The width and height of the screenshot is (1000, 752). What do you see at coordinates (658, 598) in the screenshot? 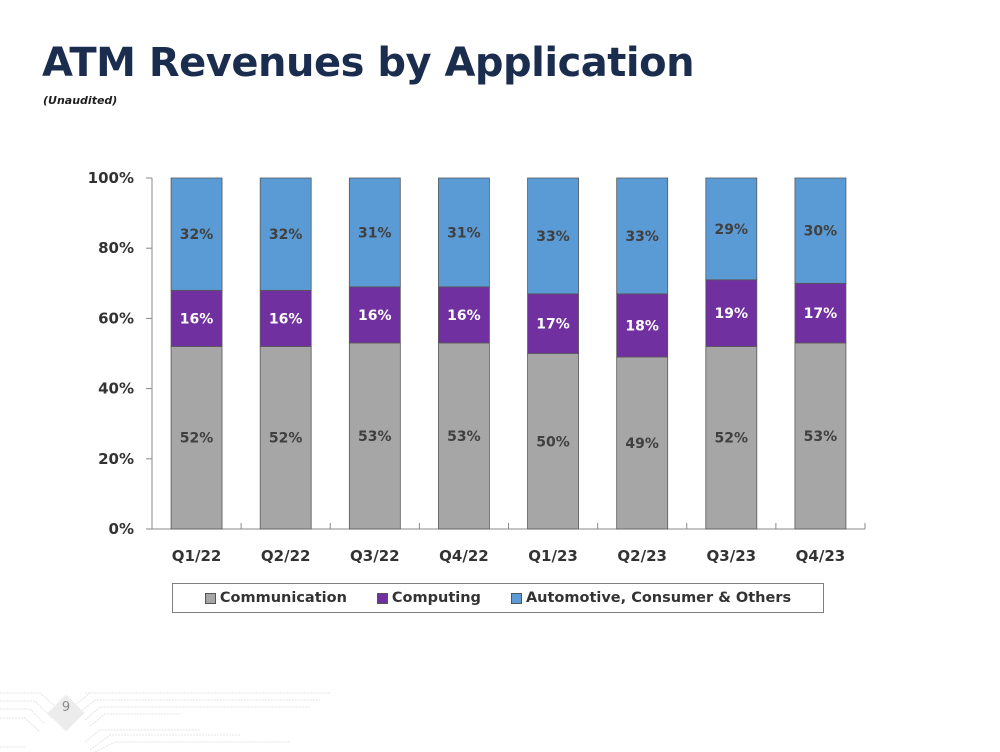
I see `legend-label: Automotive, Consumer & Others` at bounding box center [658, 598].